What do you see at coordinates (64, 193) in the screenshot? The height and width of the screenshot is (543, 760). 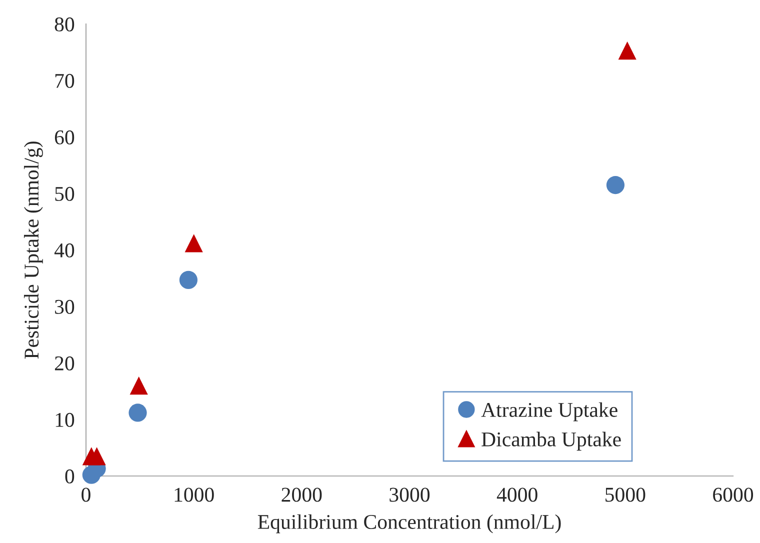 I see `y-tick-label: 50` at bounding box center [64, 193].